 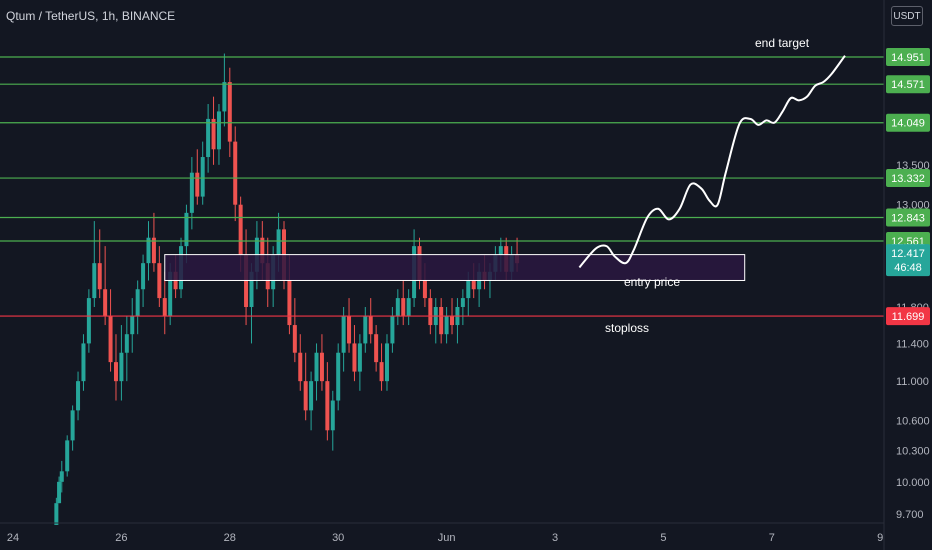 I want to click on x-tick-label: 7, so click(x=772, y=538).